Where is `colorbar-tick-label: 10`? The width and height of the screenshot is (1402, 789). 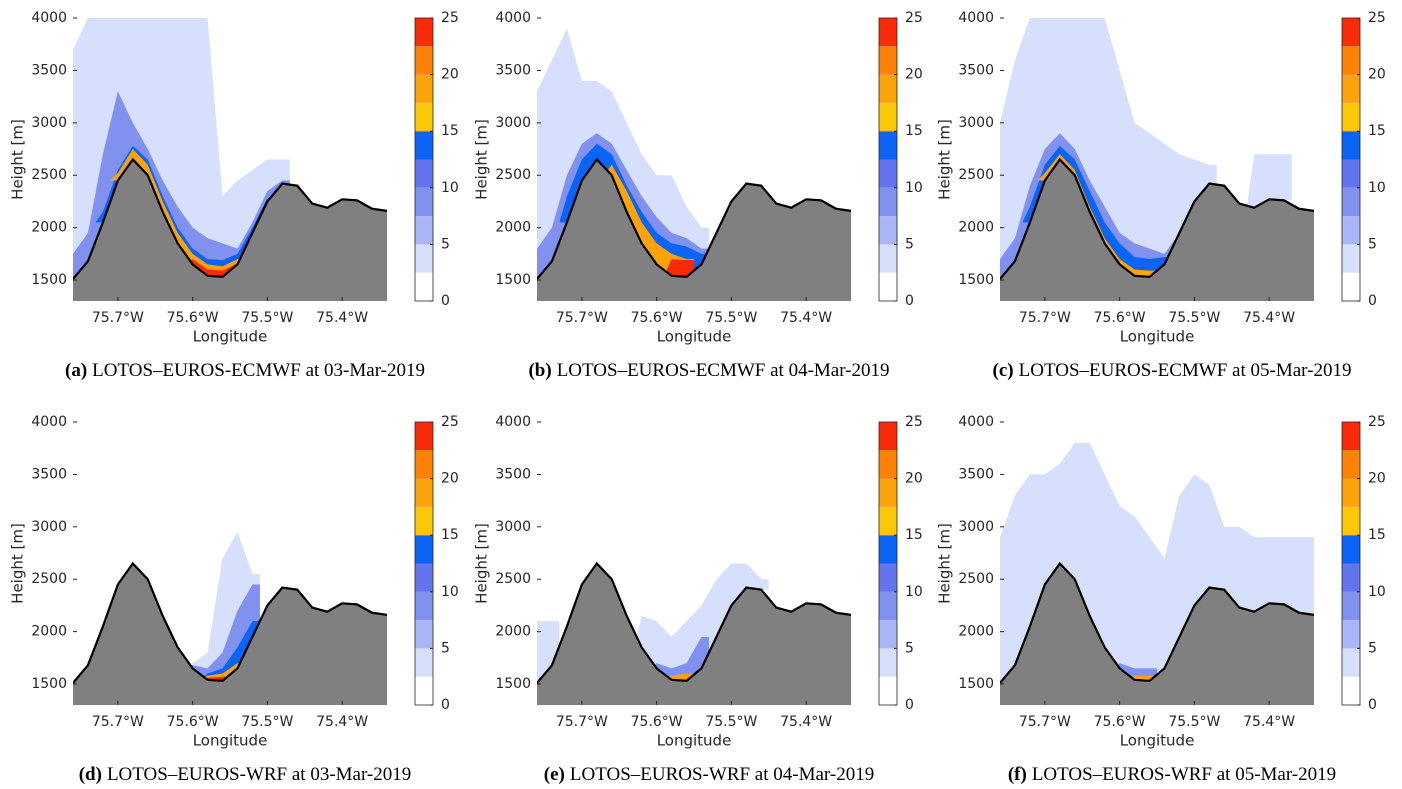
colorbar-tick-label: 10 is located at coordinates (450, 592).